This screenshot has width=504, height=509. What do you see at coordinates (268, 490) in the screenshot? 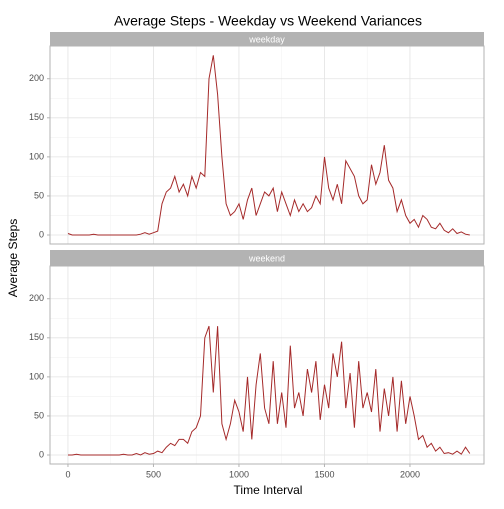
I see `x-axis-label: Time Interval` at bounding box center [268, 490].